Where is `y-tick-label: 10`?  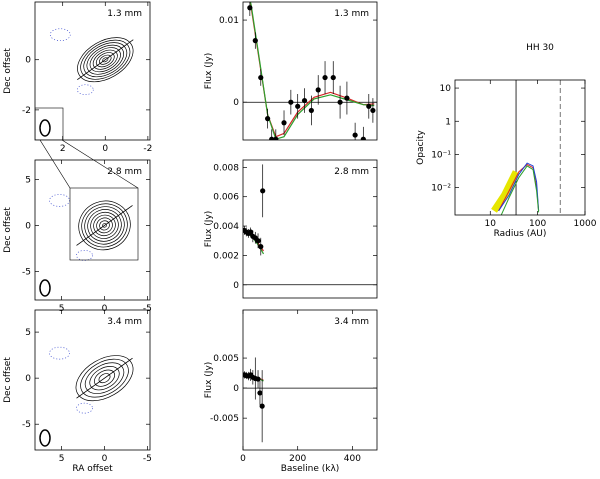
y-tick-label: 10 is located at coordinates (446, 89).